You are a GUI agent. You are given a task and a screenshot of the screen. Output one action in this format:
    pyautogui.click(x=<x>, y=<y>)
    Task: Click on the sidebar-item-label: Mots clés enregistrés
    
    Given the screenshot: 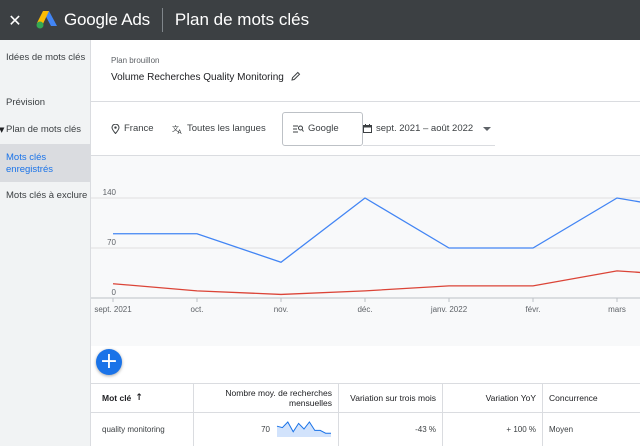 What is the action you would take?
    pyautogui.click(x=29, y=163)
    